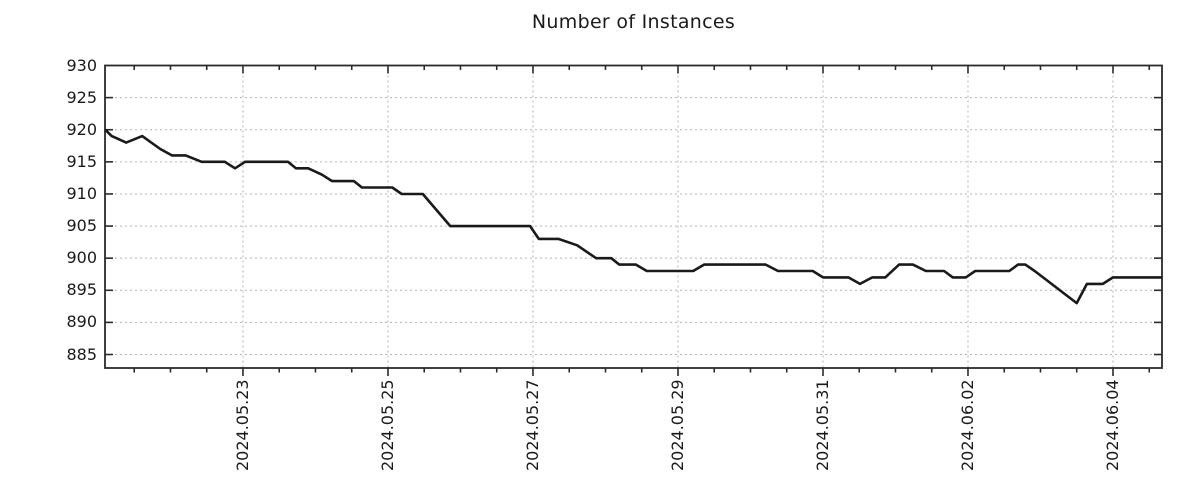  Describe the element at coordinates (81, 65) in the screenshot. I see `y-tick-label: 930` at that location.